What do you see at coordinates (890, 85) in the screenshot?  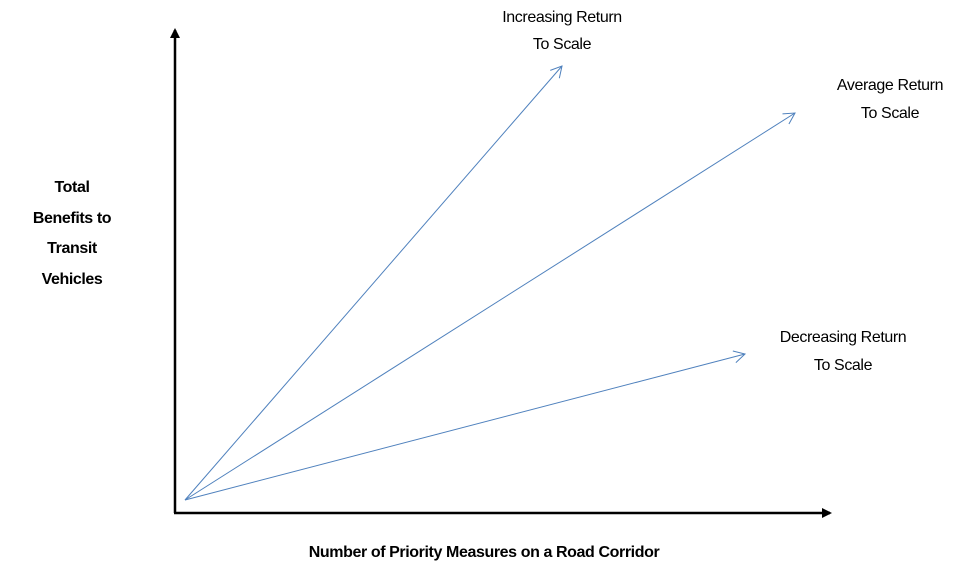 I see `curve-label: Average Return` at bounding box center [890, 85].